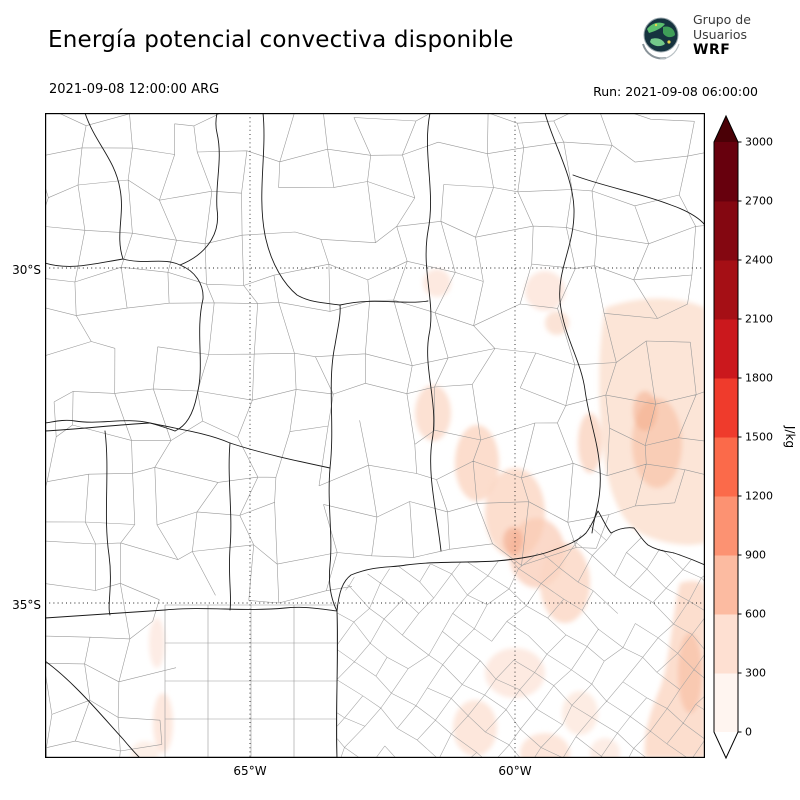 The height and width of the screenshot is (800, 800). Describe the element at coordinates (250, 771) in the screenshot. I see `lon-tick-65w: 65°W` at that location.